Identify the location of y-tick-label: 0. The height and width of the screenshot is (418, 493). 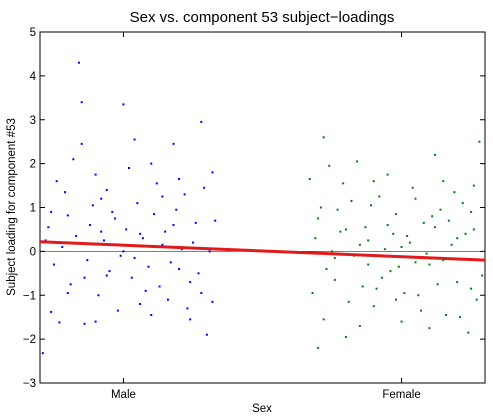
(33, 252).